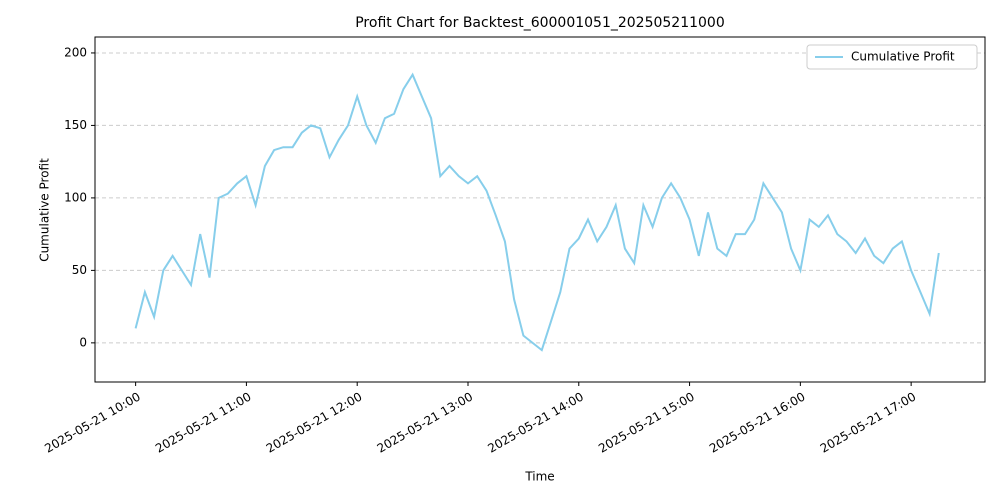  Describe the element at coordinates (868, 423) in the screenshot. I see `x-tick-label: 2025-05-21 17:00` at that location.